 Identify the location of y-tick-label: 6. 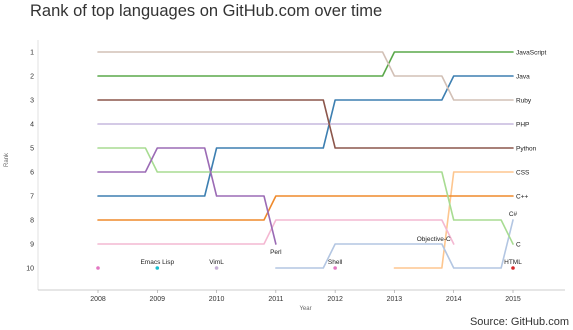
(32, 173).